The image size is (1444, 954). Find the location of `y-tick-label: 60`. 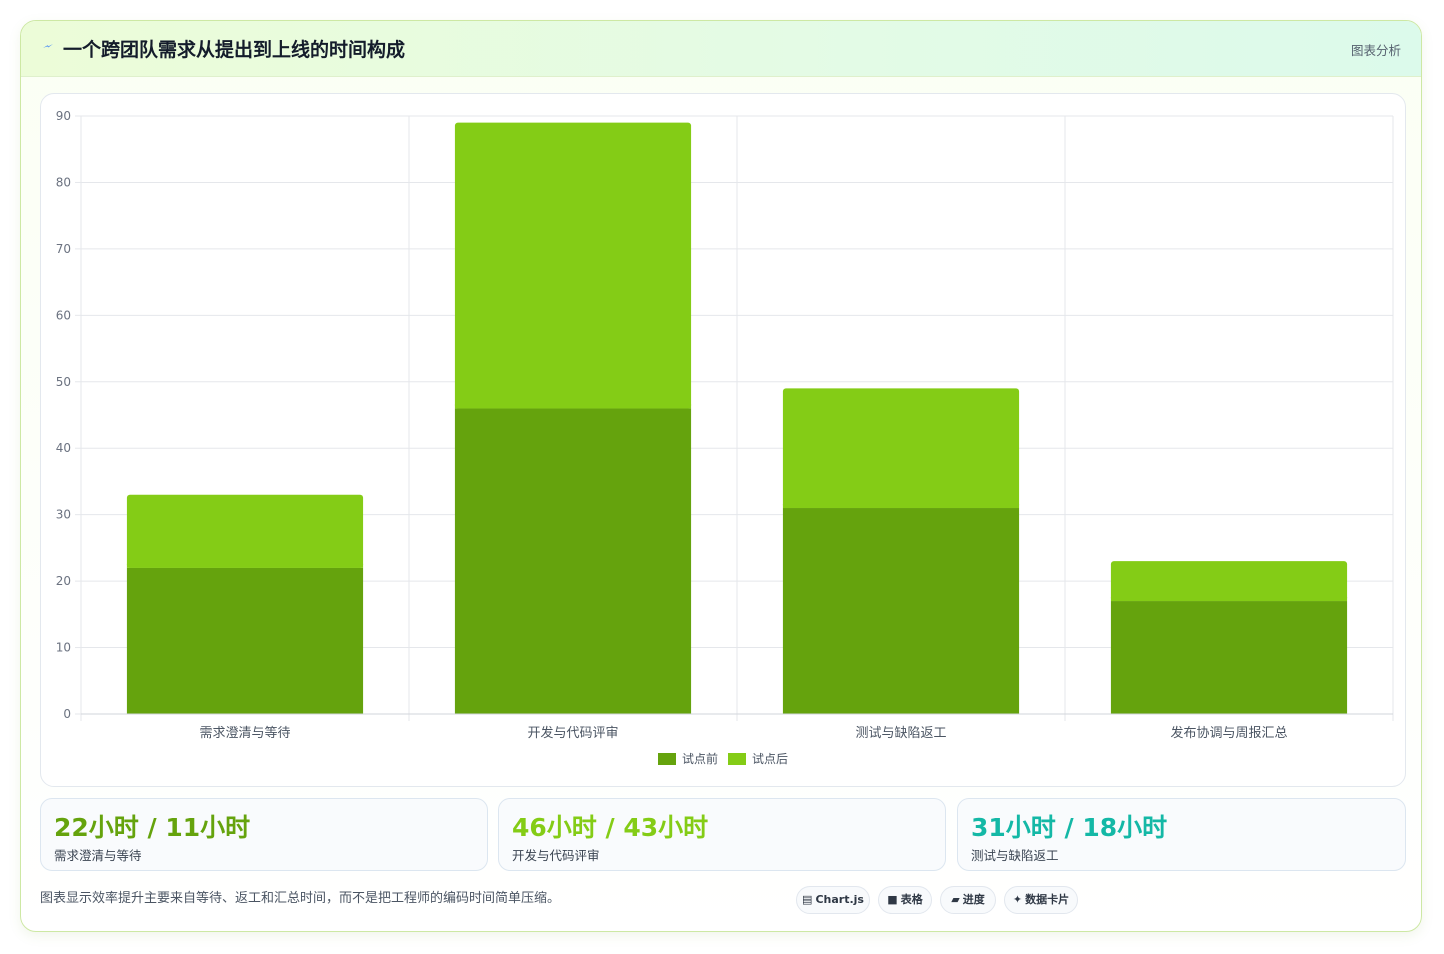

y-tick-label: 60 is located at coordinates (63, 315).